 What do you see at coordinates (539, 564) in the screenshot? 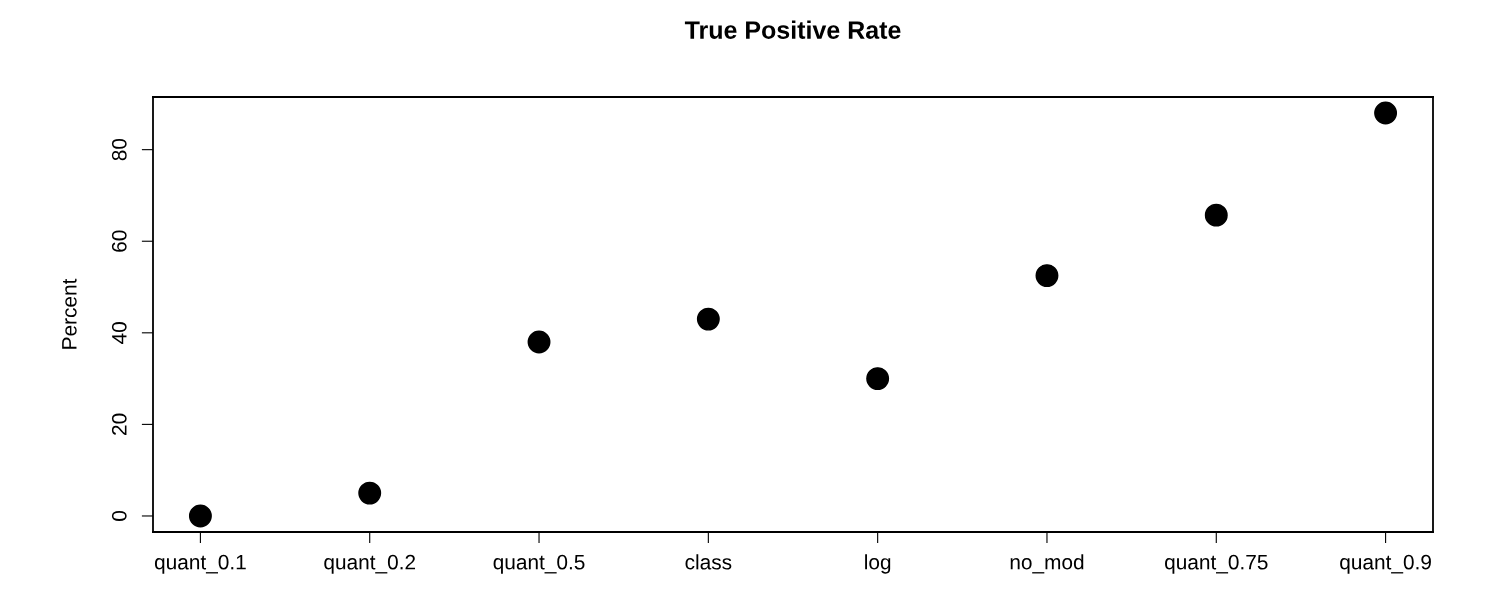
I see `x-tick-label: quant_0.5` at bounding box center [539, 564].